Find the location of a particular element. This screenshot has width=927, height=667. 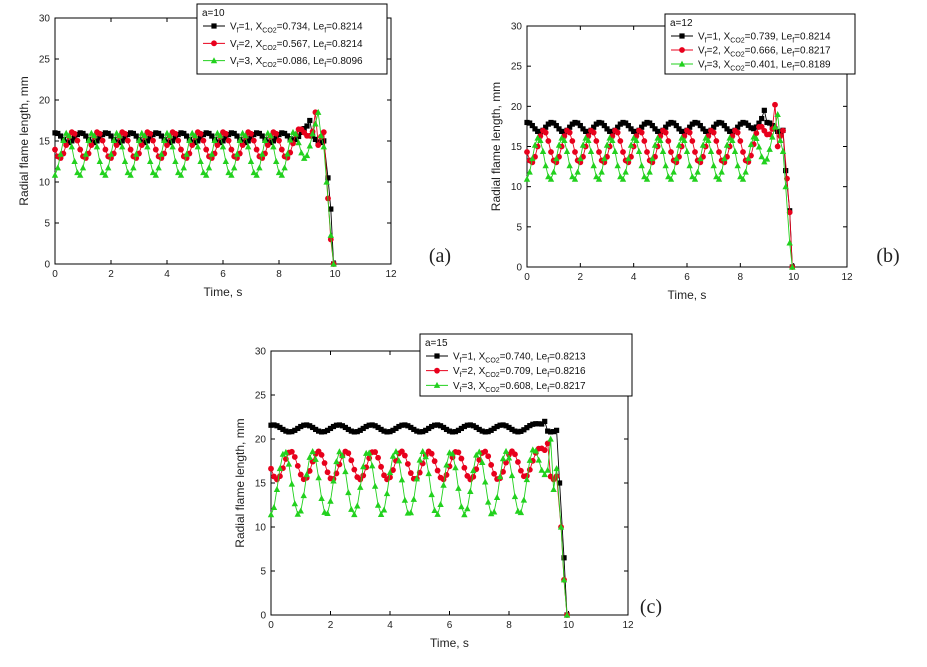

x-tick-label: 2 is located at coordinates (331, 625).